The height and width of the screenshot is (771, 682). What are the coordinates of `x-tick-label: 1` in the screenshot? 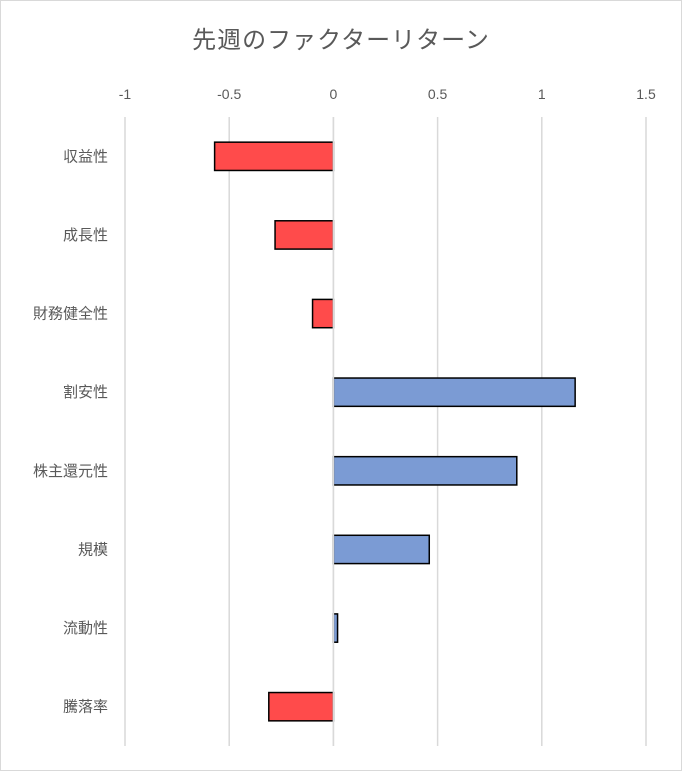 It's located at (542, 94).